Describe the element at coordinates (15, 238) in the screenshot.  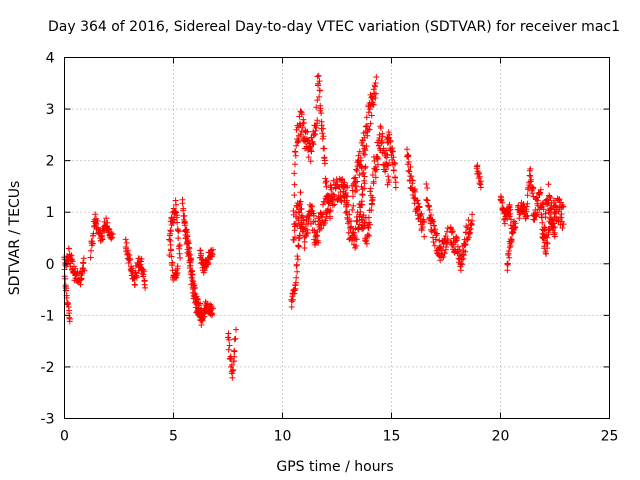
I see `y-axis-label: SDTVAR / TECUs` at that location.